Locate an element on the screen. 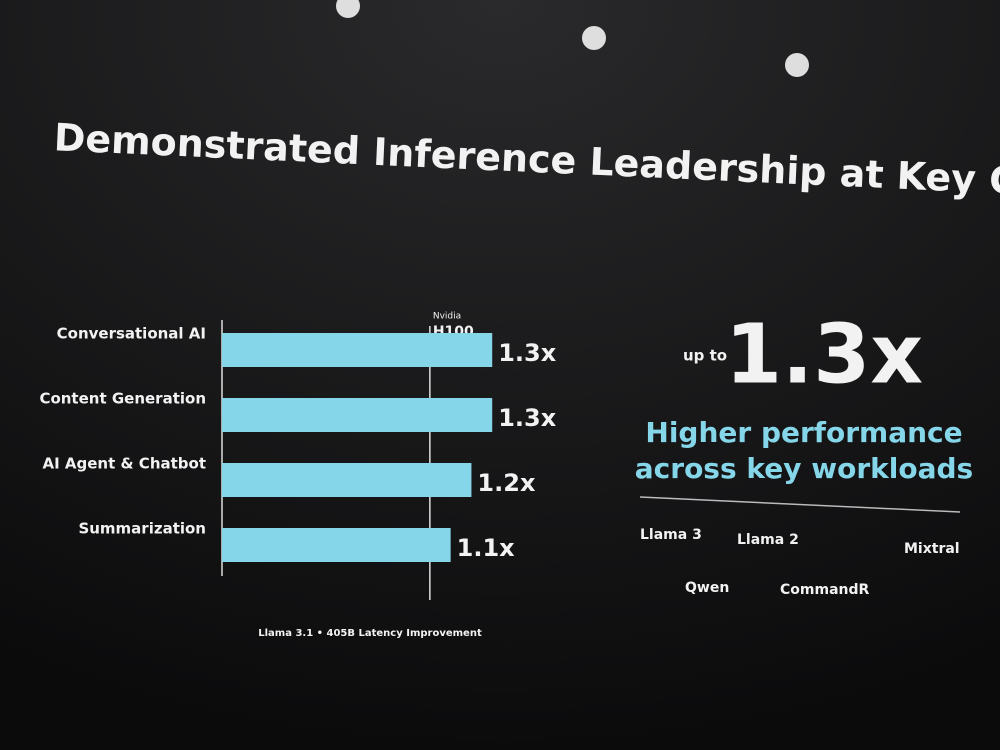 The height and width of the screenshot is (750, 1000). value-label: 1.2x is located at coordinates (506, 483).